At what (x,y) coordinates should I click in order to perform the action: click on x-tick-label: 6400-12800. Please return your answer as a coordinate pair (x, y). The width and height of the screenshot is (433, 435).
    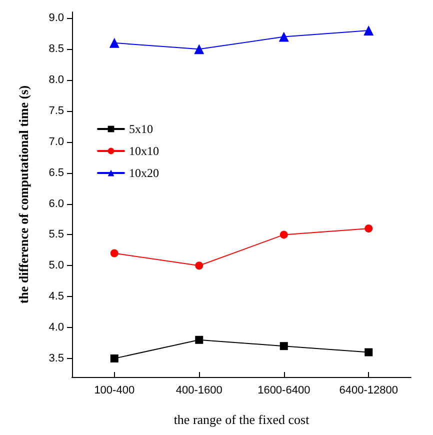
    Looking at the image, I should click on (368, 390).